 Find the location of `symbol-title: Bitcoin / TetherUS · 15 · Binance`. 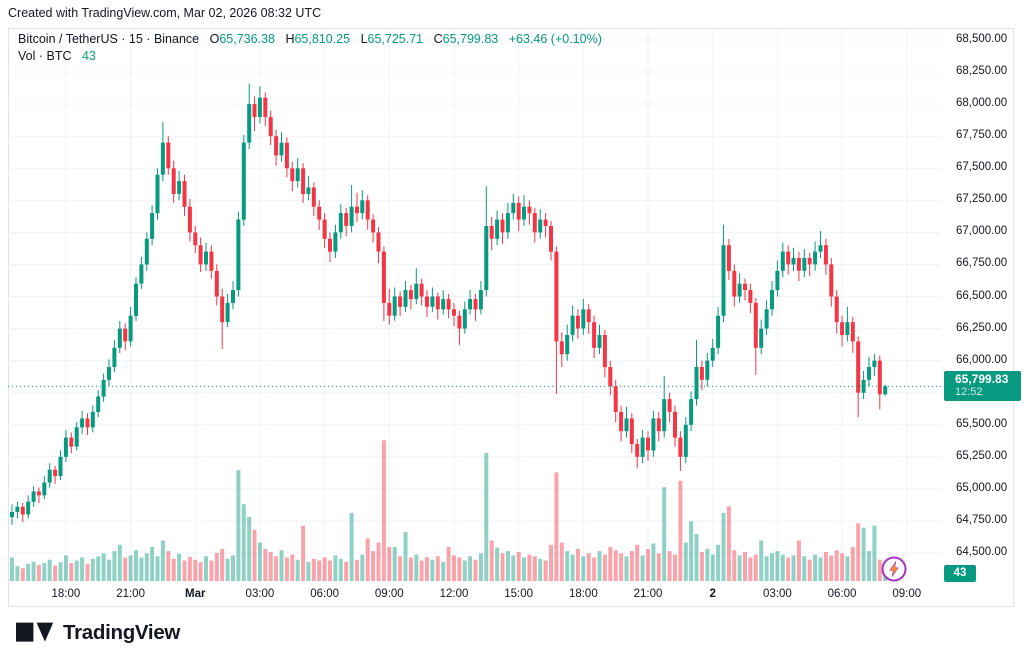

symbol-title: Bitcoin / TetherUS · 15 · Binance is located at coordinates (109, 39).